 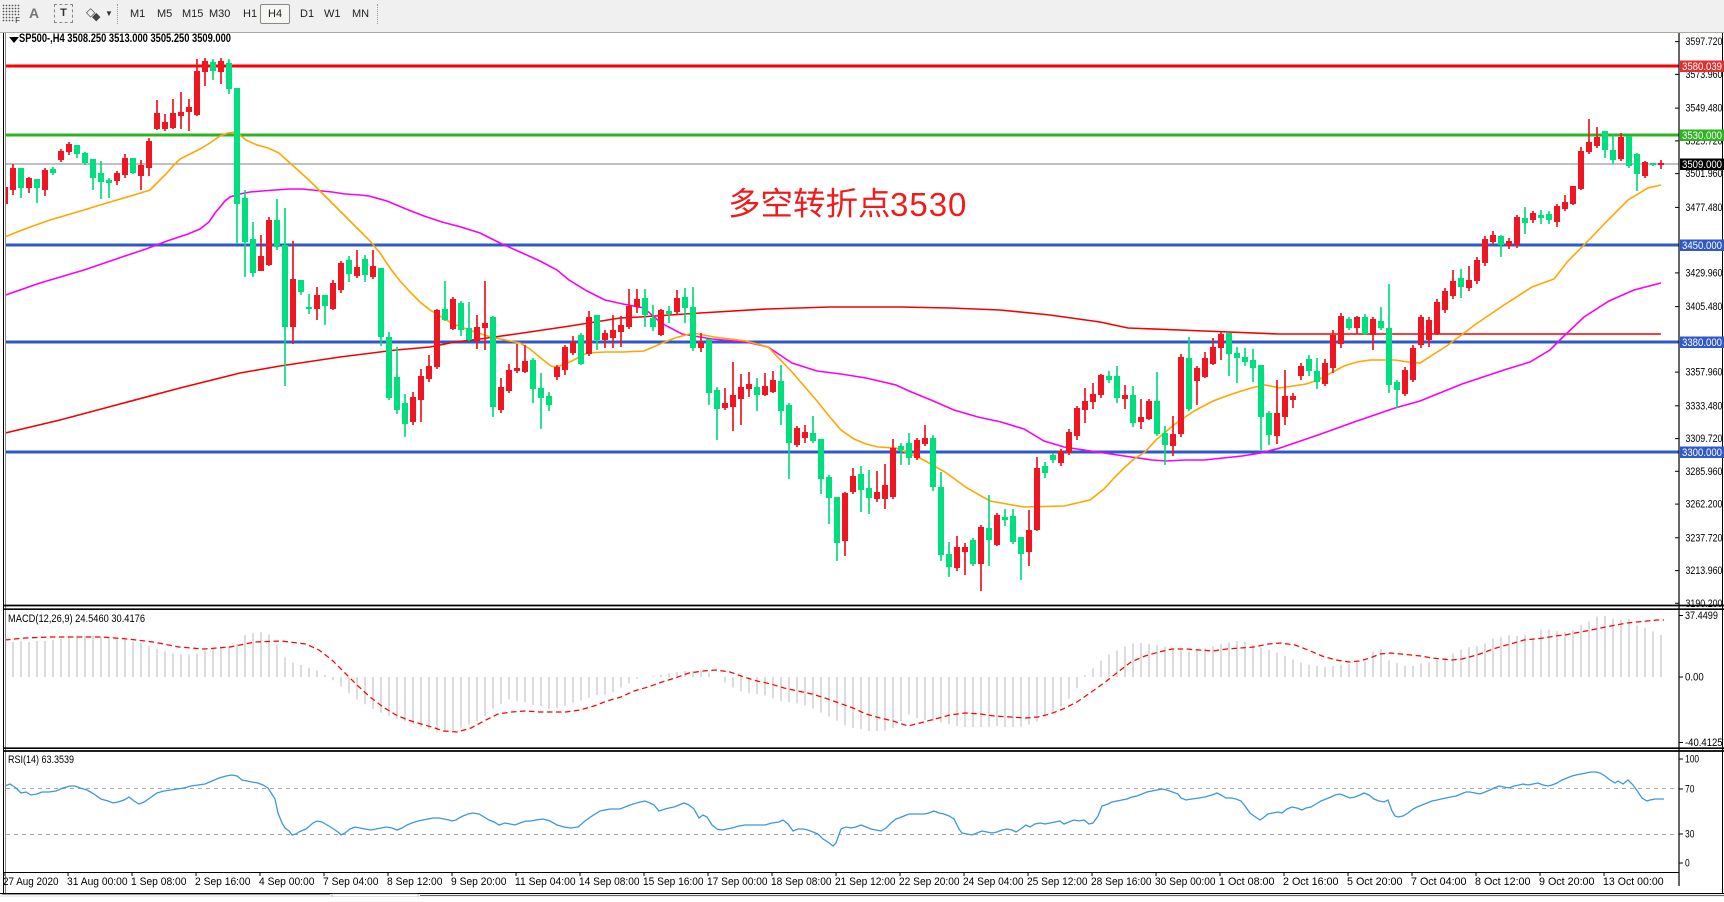 I want to click on svg-text: 0.00, so click(x=1694, y=678).